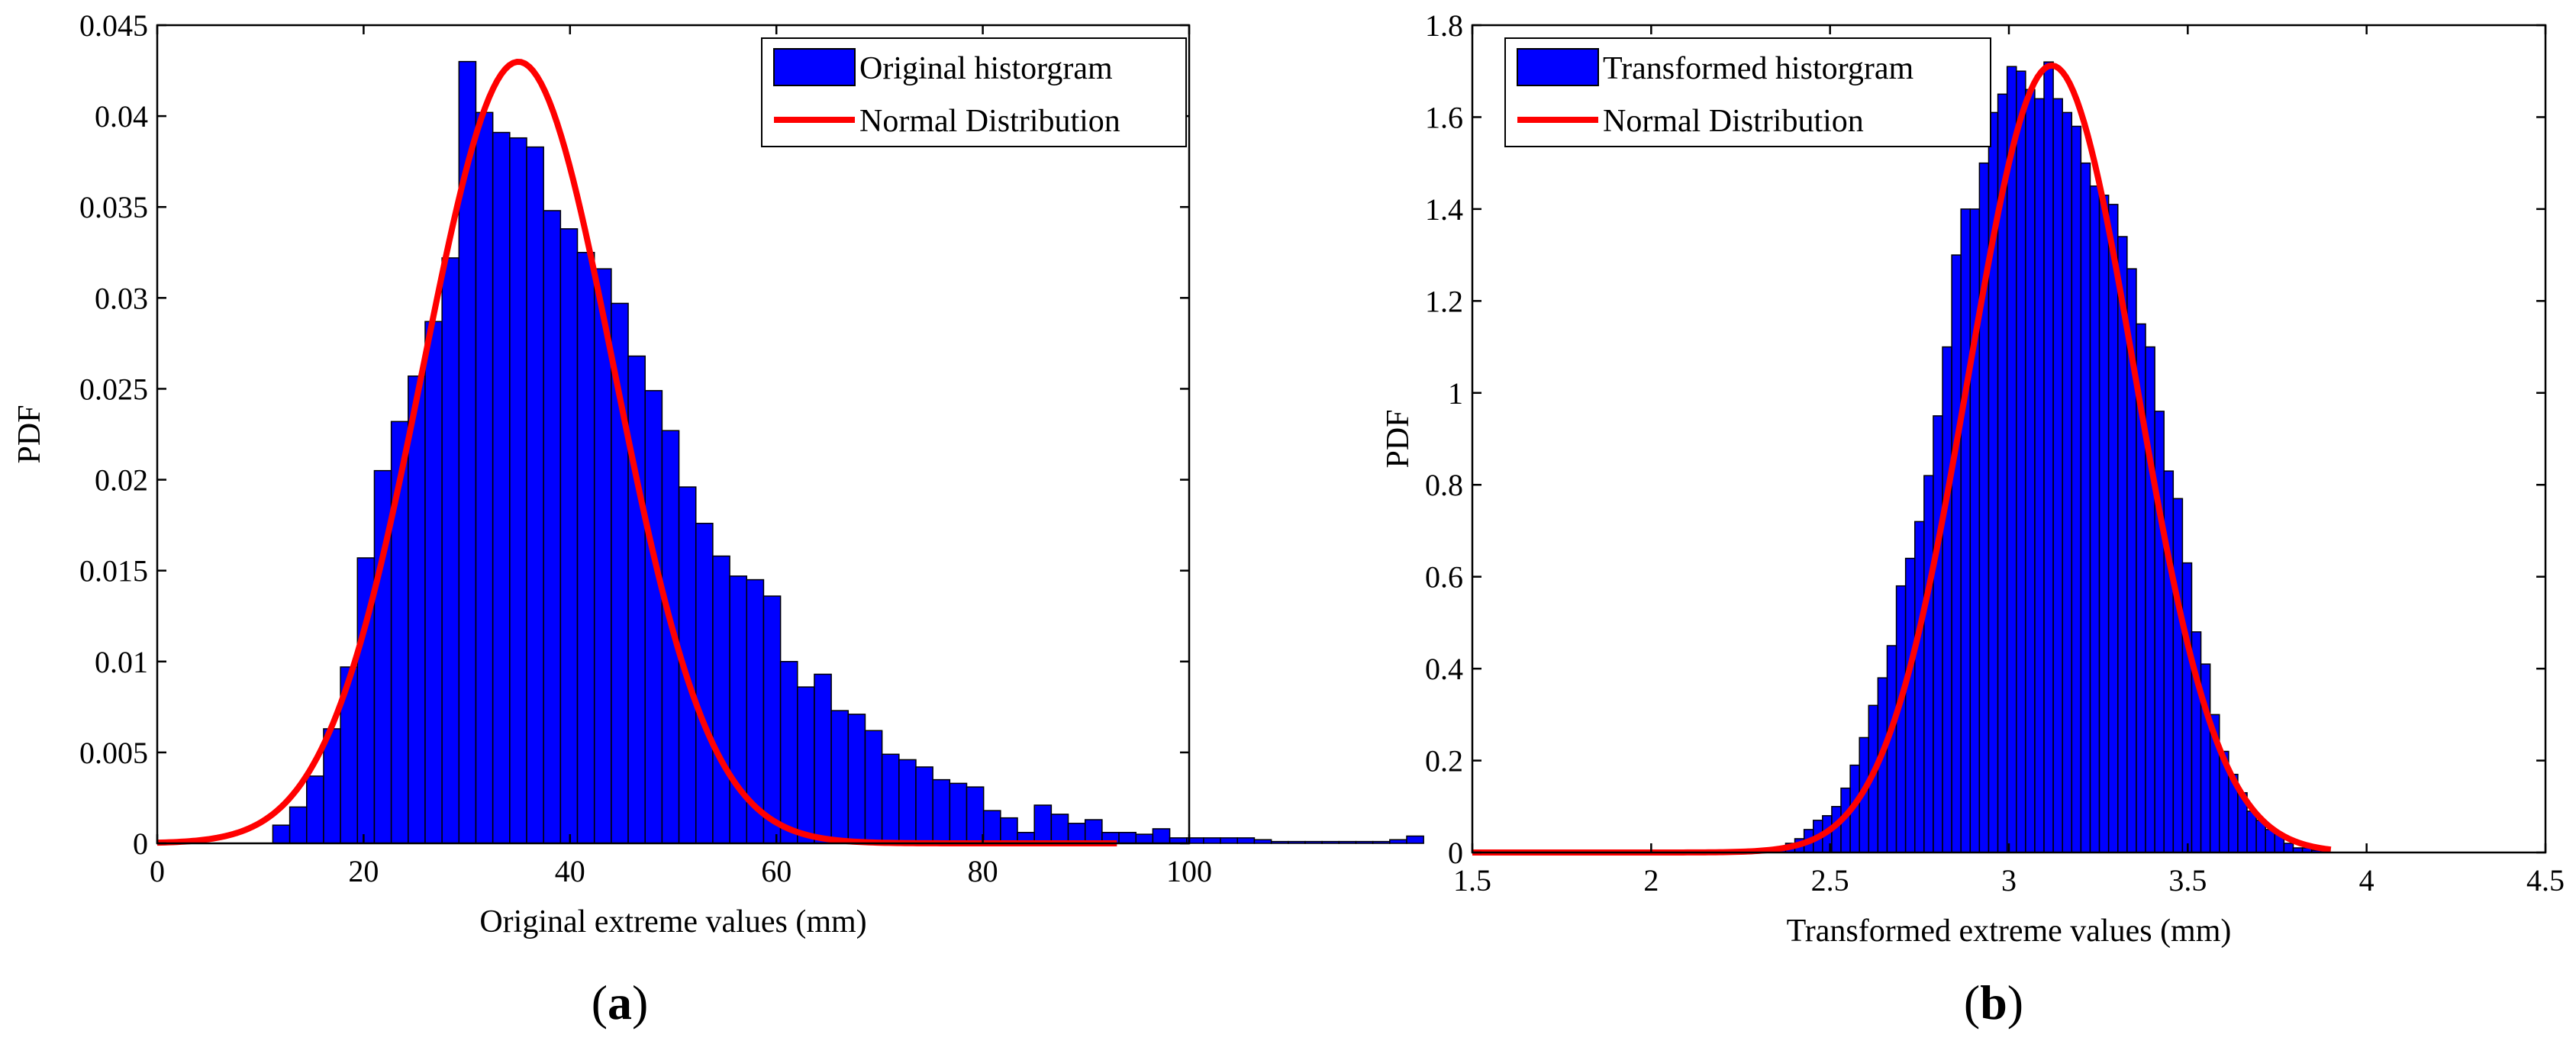 The width and height of the screenshot is (2576, 1041). Describe the element at coordinates (983, 871) in the screenshot. I see `a-x-tick-label: 80` at that location.